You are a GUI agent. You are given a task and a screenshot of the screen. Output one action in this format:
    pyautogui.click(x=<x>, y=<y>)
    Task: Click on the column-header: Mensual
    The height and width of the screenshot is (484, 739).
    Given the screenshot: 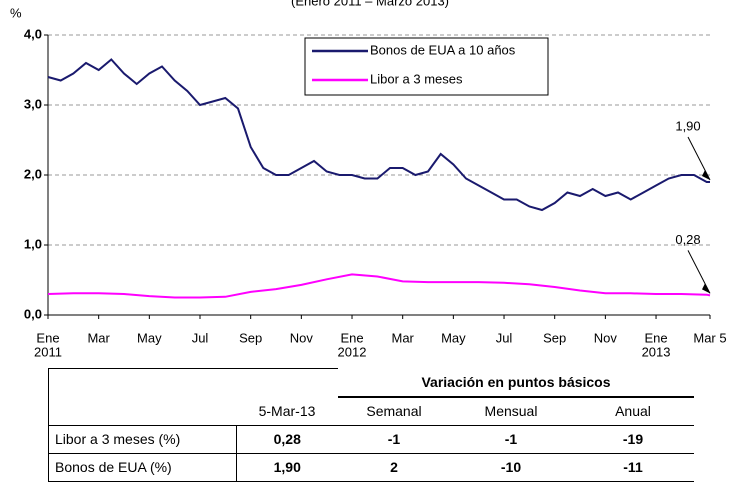 What is the action you would take?
    pyautogui.click(x=511, y=411)
    